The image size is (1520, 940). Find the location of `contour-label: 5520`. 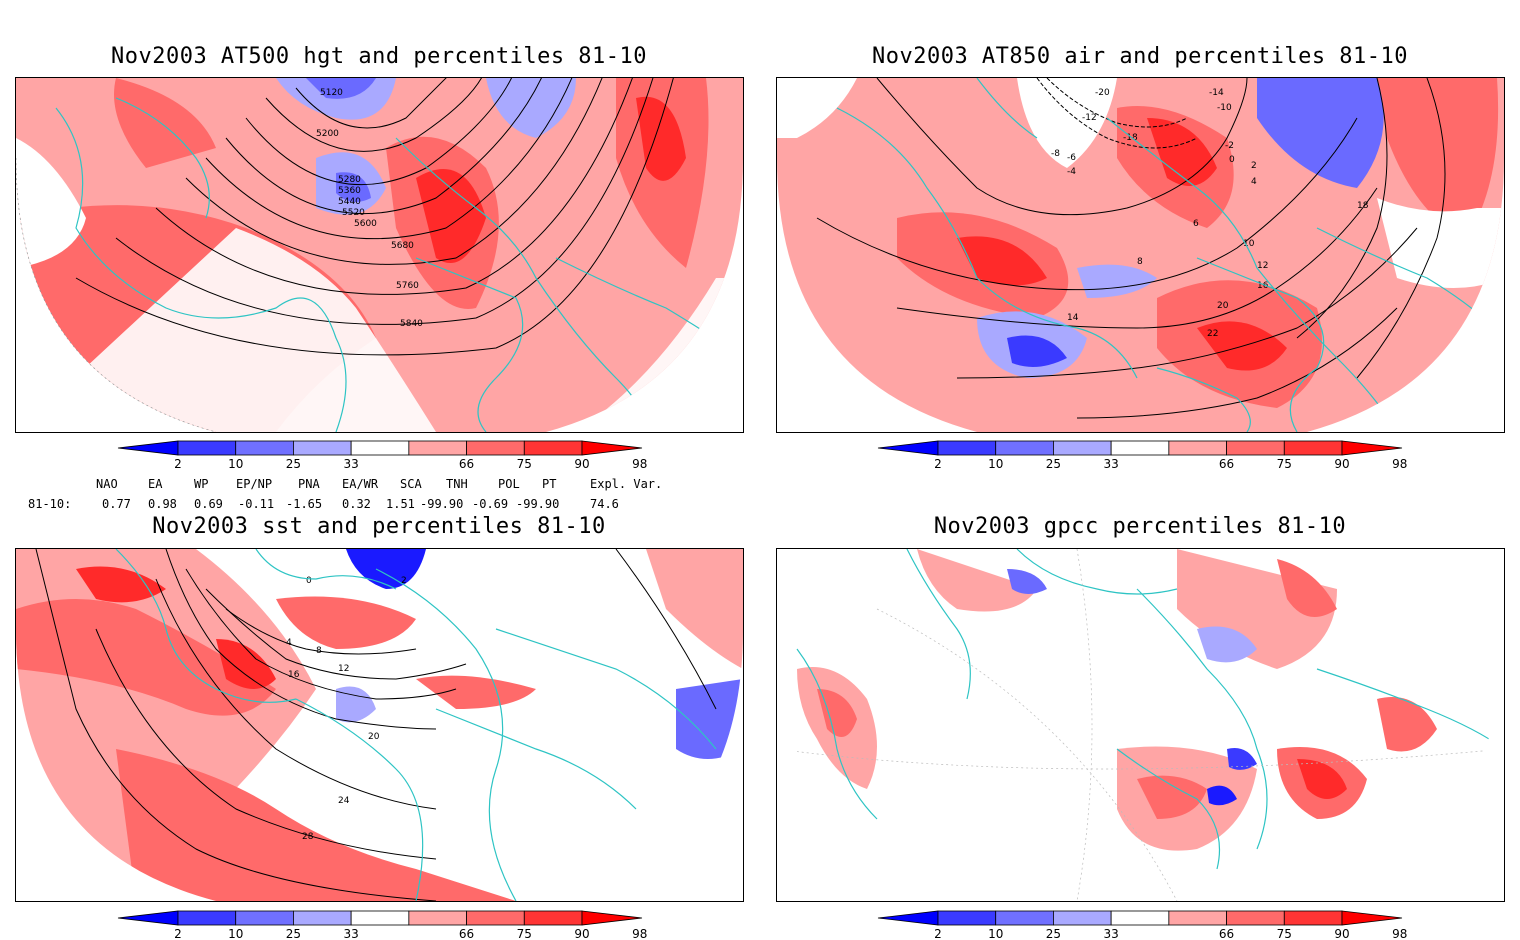

contour-label: 5520 is located at coordinates (353, 213).